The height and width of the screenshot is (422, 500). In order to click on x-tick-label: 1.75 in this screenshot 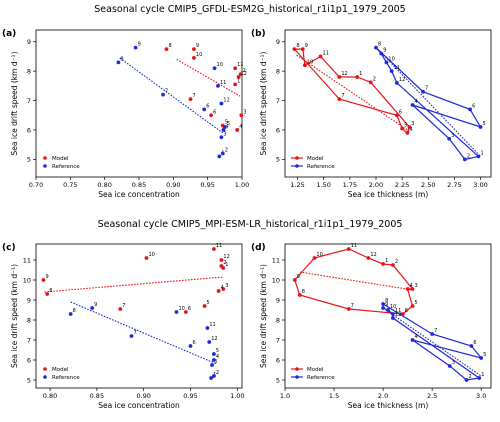, I will do `click(350, 185)`.